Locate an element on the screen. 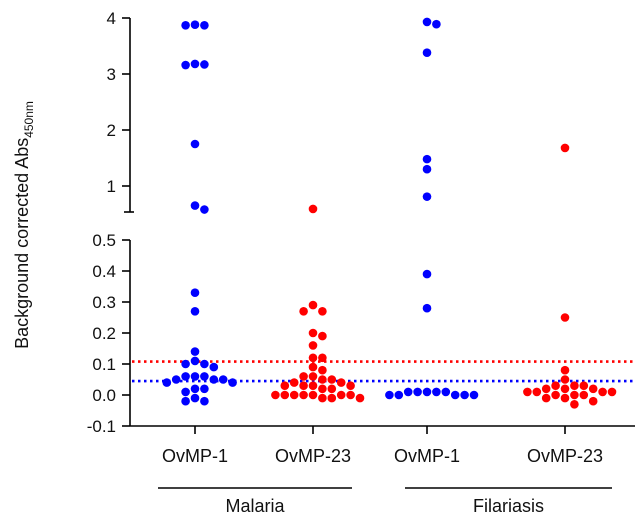  y-tick-label: 0.4 is located at coordinates (104, 271).